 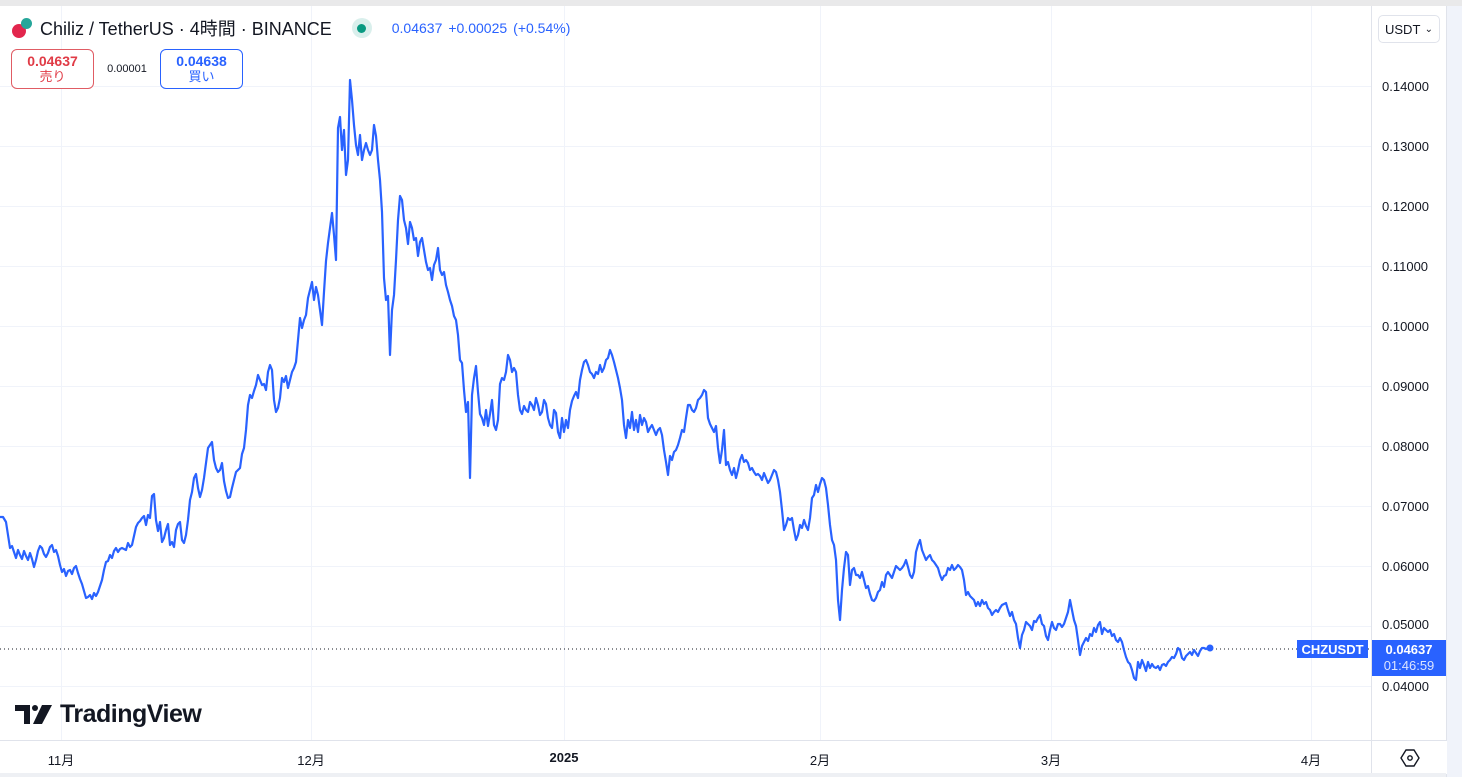 I want to click on price-label: 0.10000, so click(x=1405, y=326).